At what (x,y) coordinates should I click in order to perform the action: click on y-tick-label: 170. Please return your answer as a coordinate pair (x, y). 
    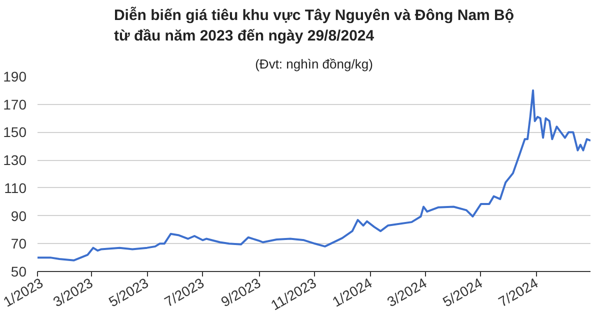
    Looking at the image, I should click on (15, 104).